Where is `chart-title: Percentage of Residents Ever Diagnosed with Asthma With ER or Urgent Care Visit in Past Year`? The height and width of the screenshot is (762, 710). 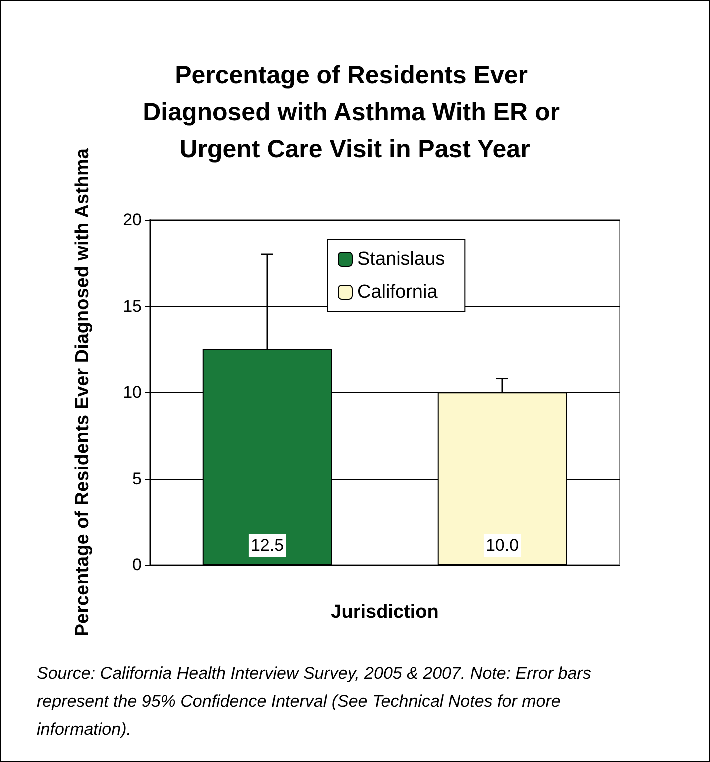 chart-title: Percentage of Residents Ever Diagnosed with Asthma With ER or Urgent Care Visit in Past Year is located at coordinates (355, 113).